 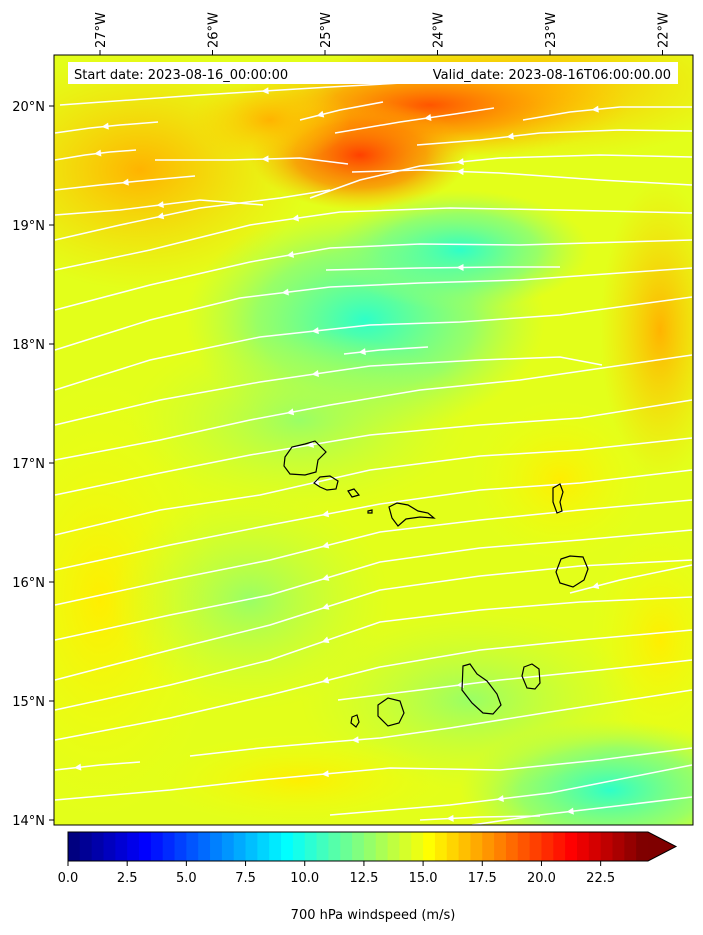 I want to click on island-sao-nicolau, so click(x=412, y=514).